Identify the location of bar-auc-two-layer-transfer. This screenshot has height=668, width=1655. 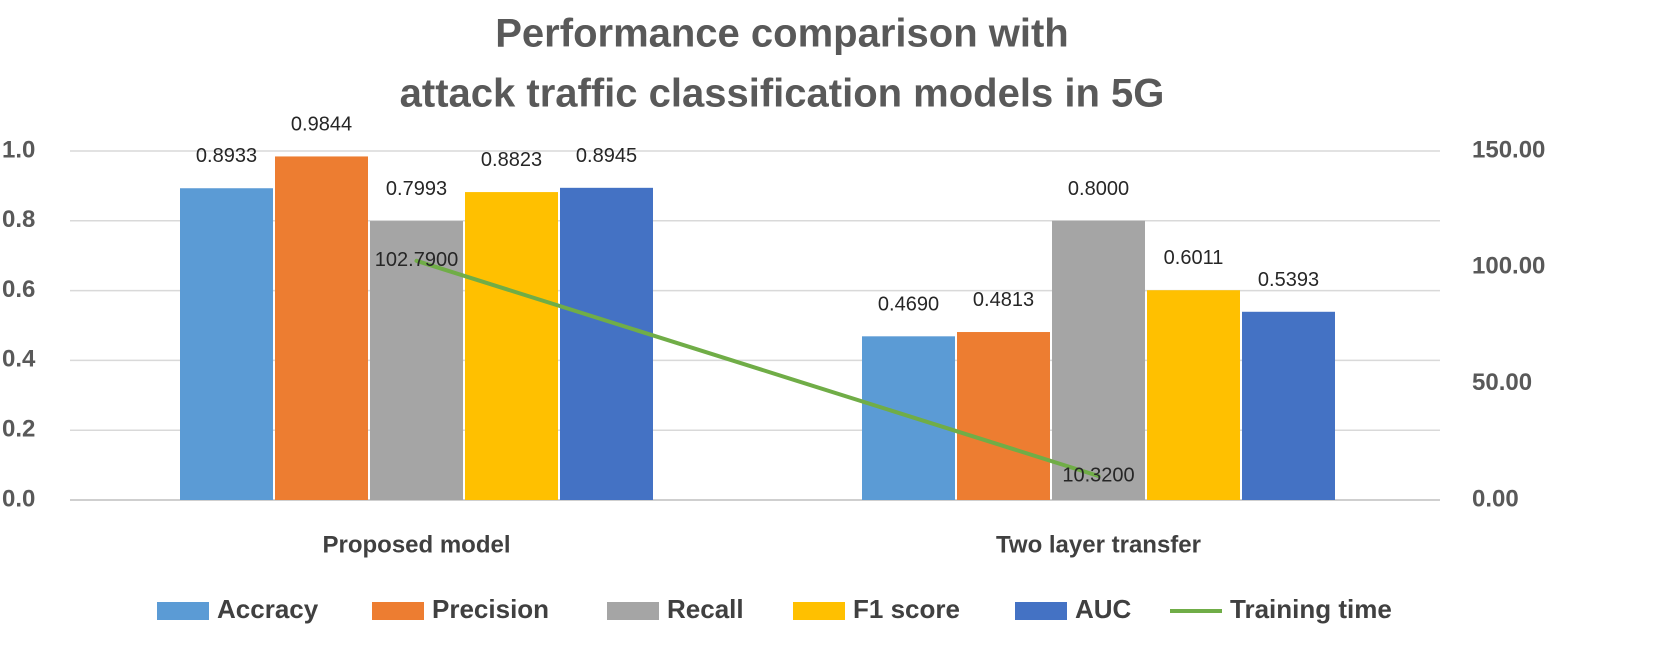
(1288, 405).